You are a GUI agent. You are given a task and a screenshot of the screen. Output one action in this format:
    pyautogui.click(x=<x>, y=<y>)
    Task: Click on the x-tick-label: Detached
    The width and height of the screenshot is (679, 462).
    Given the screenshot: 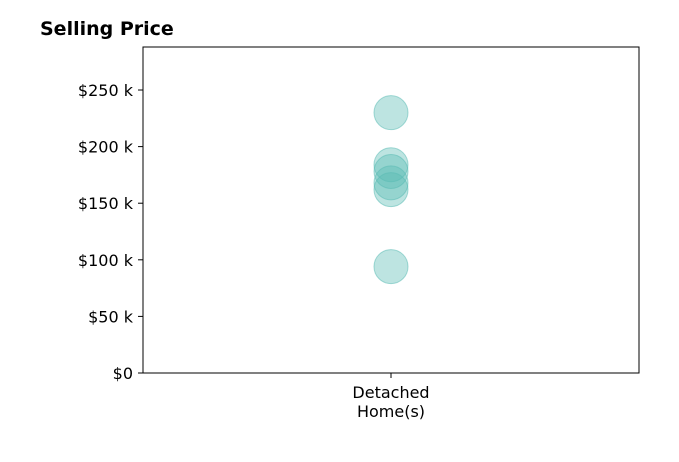 What is the action you would take?
    pyautogui.click(x=390, y=392)
    